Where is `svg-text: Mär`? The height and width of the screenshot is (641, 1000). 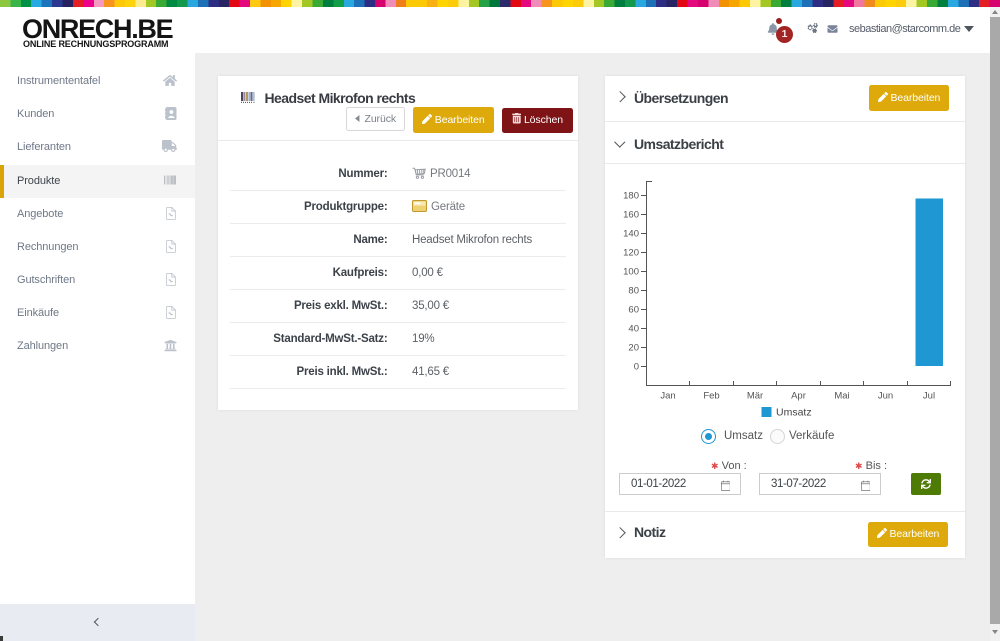
svg-text: Mär is located at coordinates (755, 396).